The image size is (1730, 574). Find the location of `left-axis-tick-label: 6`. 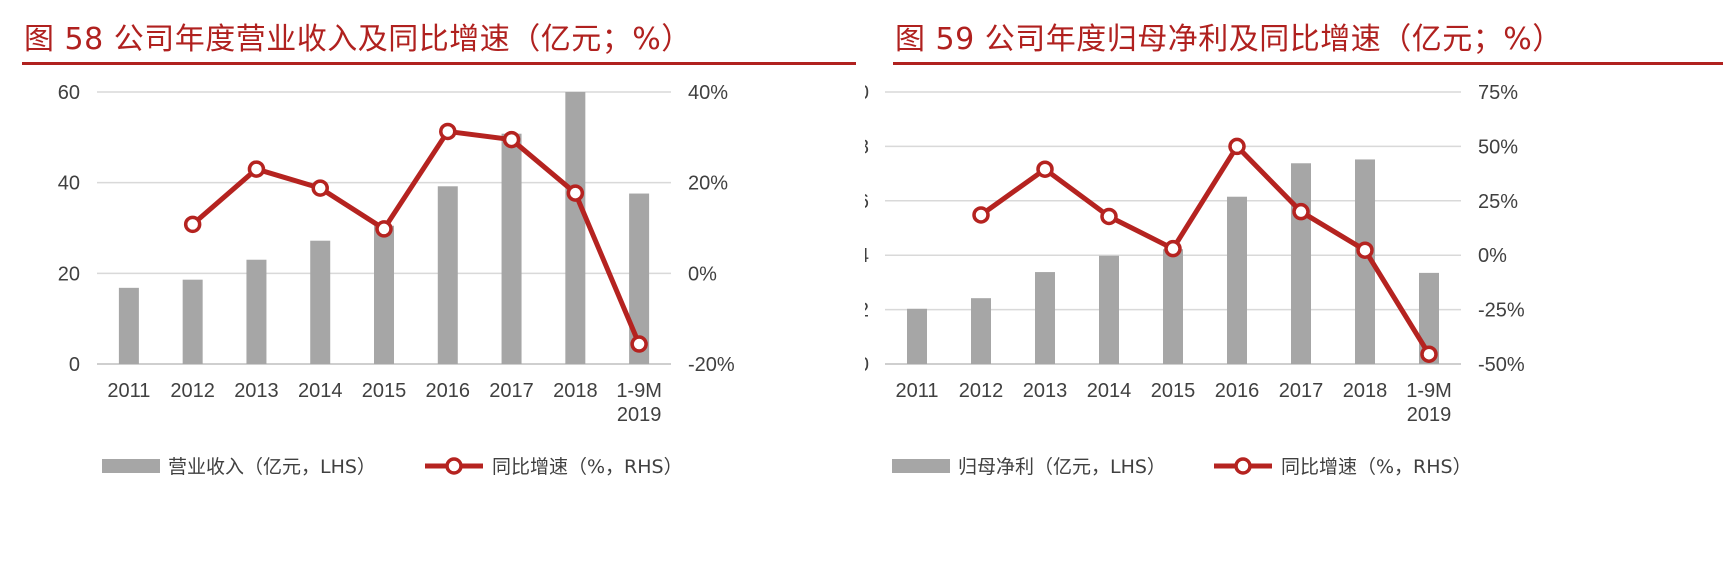

left-axis-tick-label: 6 is located at coordinates (867, 202).